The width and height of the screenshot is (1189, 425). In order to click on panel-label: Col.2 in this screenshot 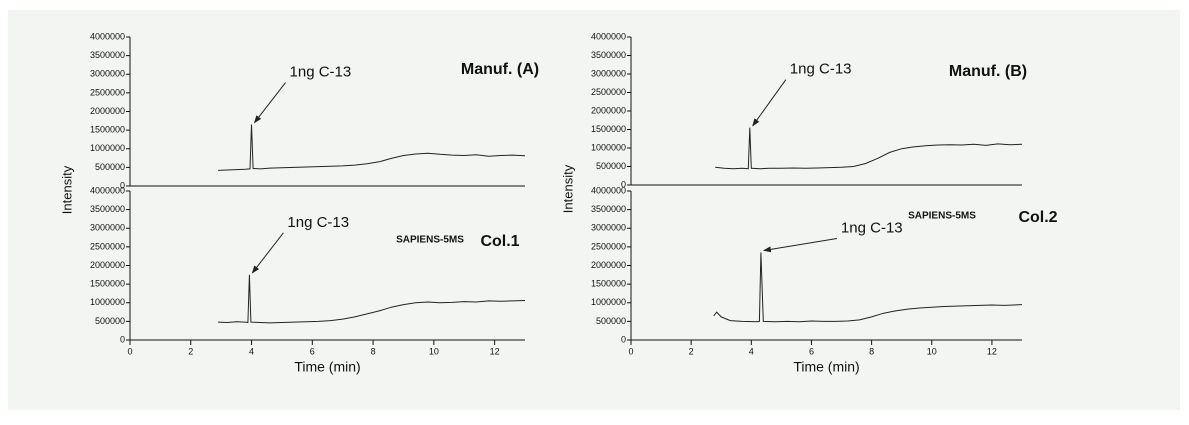, I will do `click(1037, 217)`.